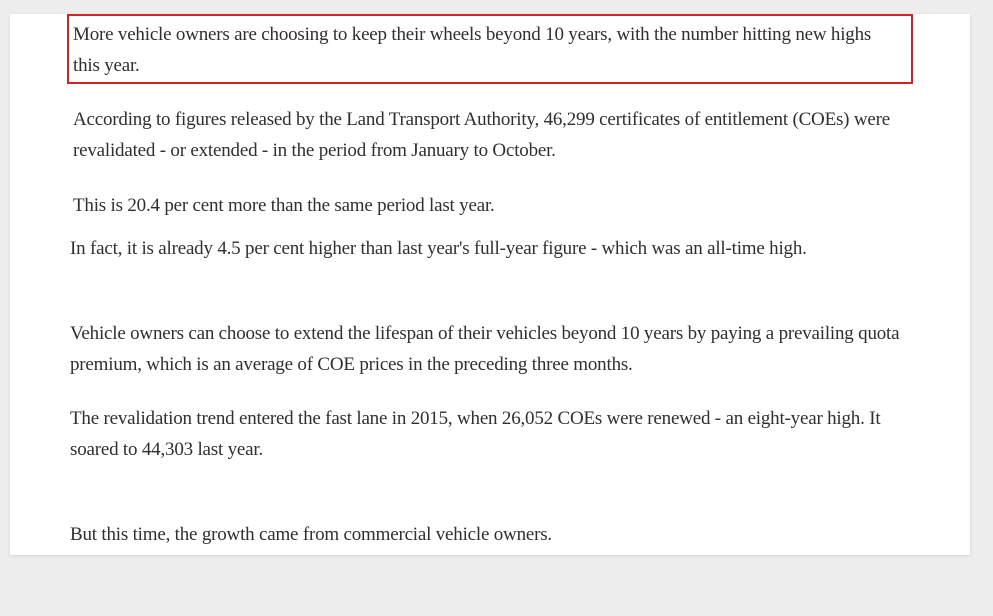  I want to click on highlight-box, so click(490, 49).